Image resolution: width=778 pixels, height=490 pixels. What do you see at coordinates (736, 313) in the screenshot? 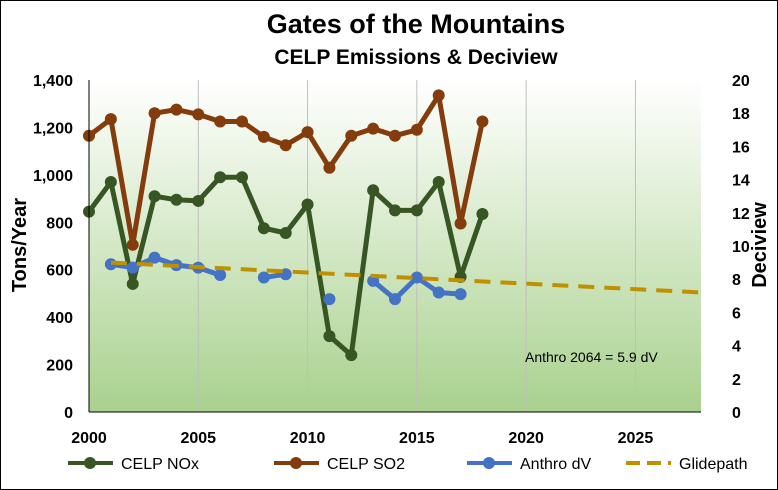
I see `y2-tick-label: 6` at bounding box center [736, 313].